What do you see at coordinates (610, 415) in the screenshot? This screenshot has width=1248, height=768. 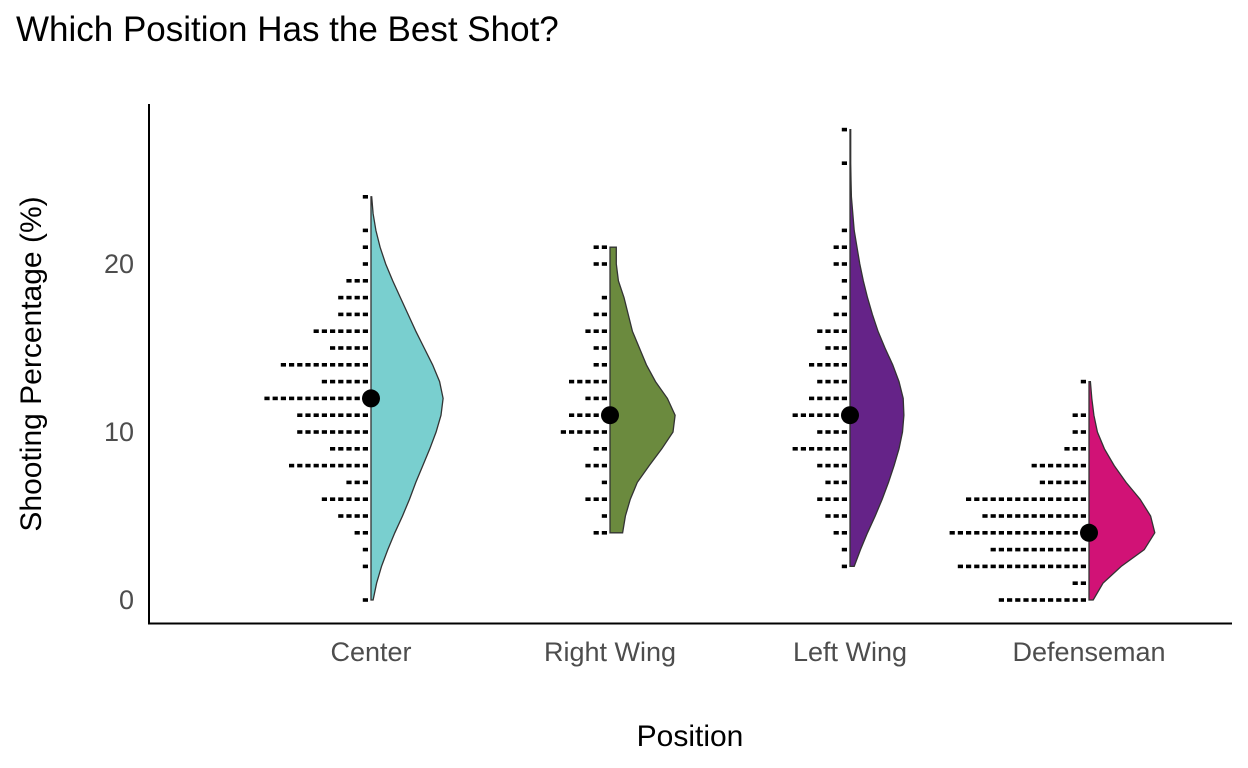 I see `median-point-right-wing` at bounding box center [610, 415].